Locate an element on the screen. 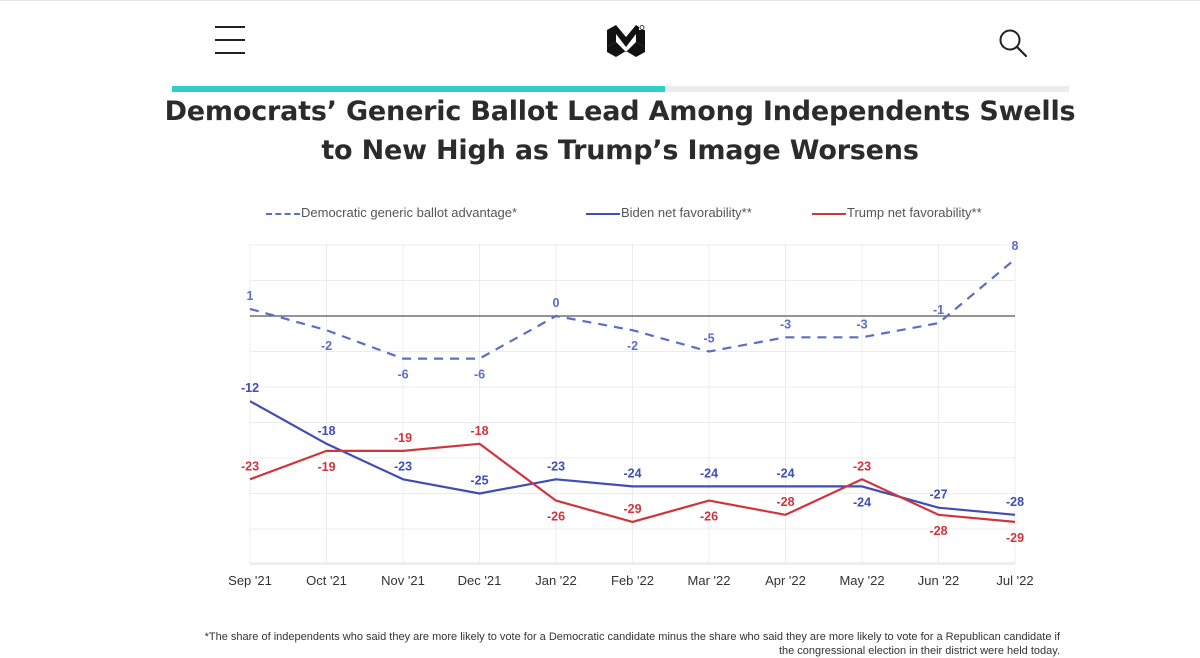 This screenshot has height=658, width=1200. x-tick-label: May '22 is located at coordinates (861, 580).